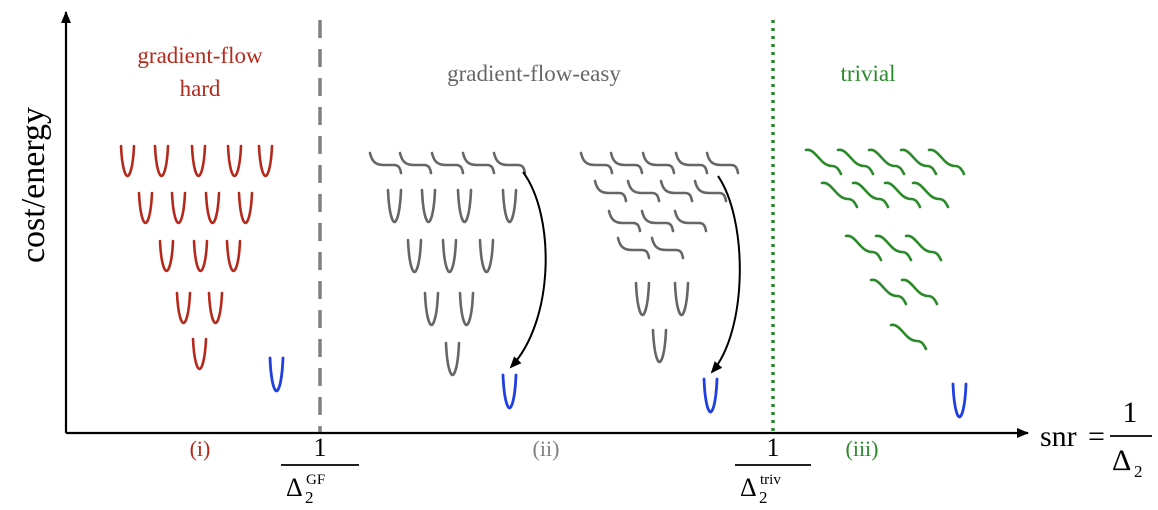 This screenshot has height=510, width=1158. What do you see at coordinates (1130, 412) in the screenshot?
I see `x-label-numerator: 1` at bounding box center [1130, 412].